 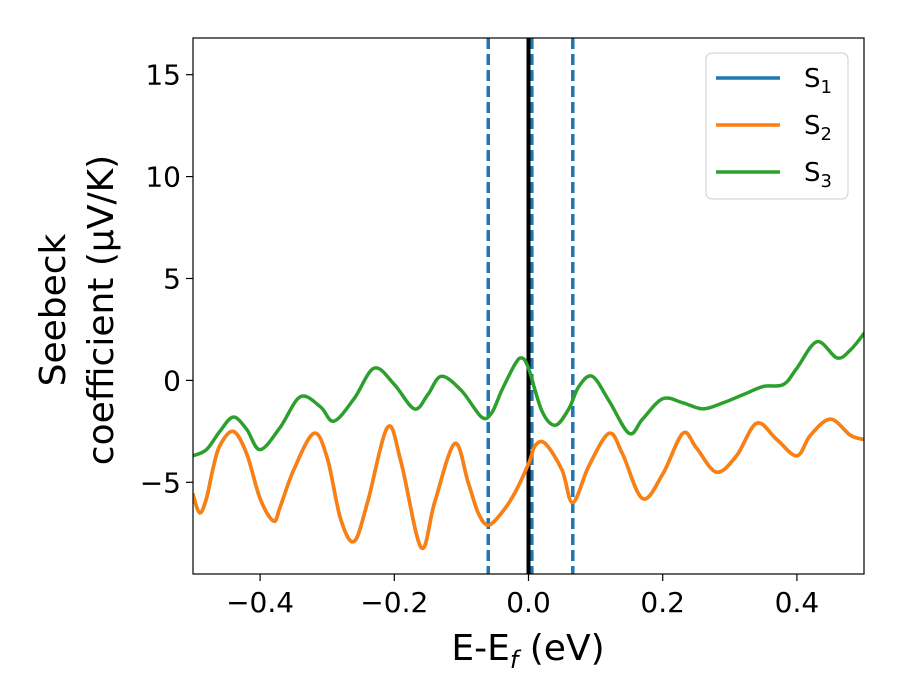 I want to click on y-axis-ticks: −5 0 5 10 15, so click(x=166, y=279).